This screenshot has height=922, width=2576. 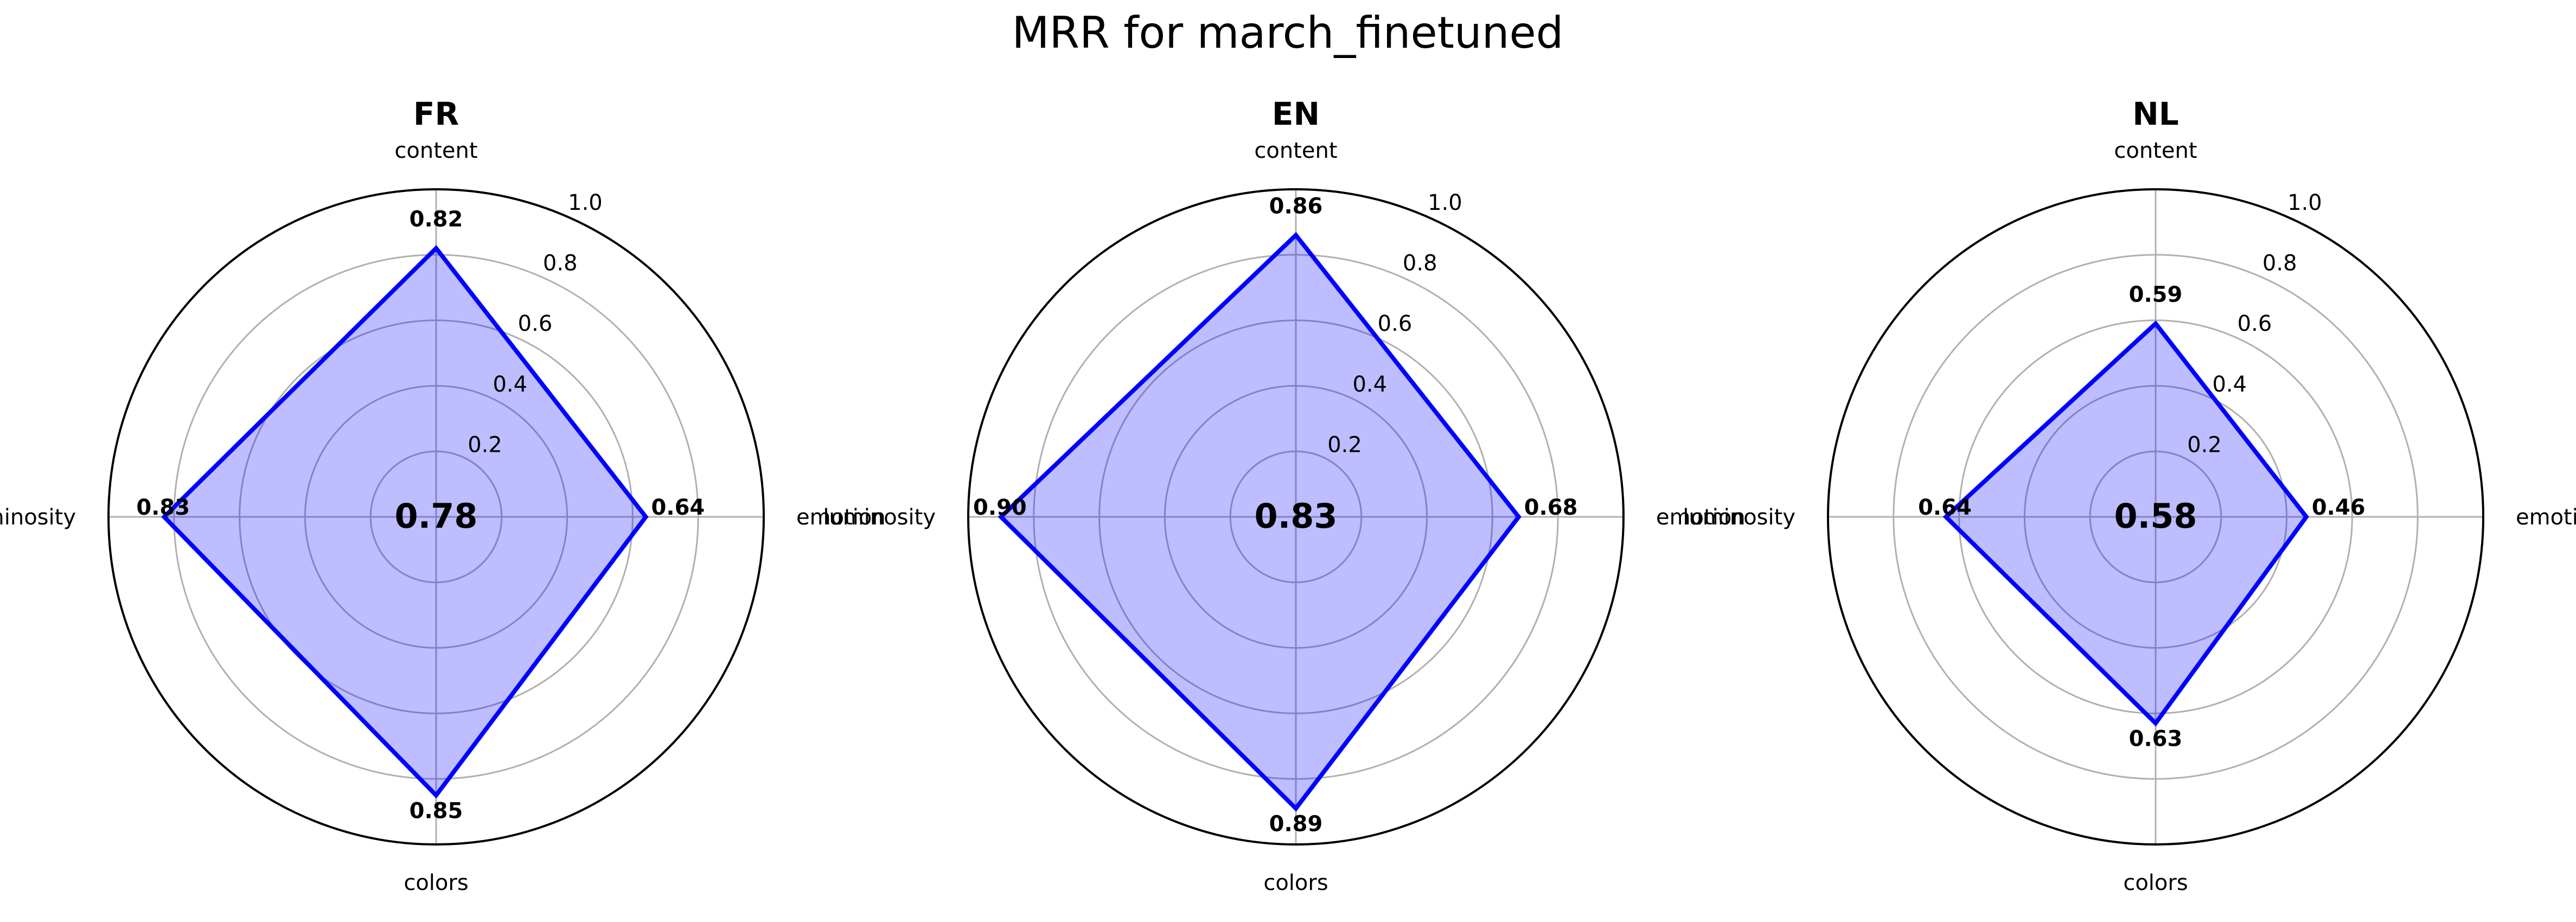 I want to click on center-value: 0.78, so click(x=436, y=516).